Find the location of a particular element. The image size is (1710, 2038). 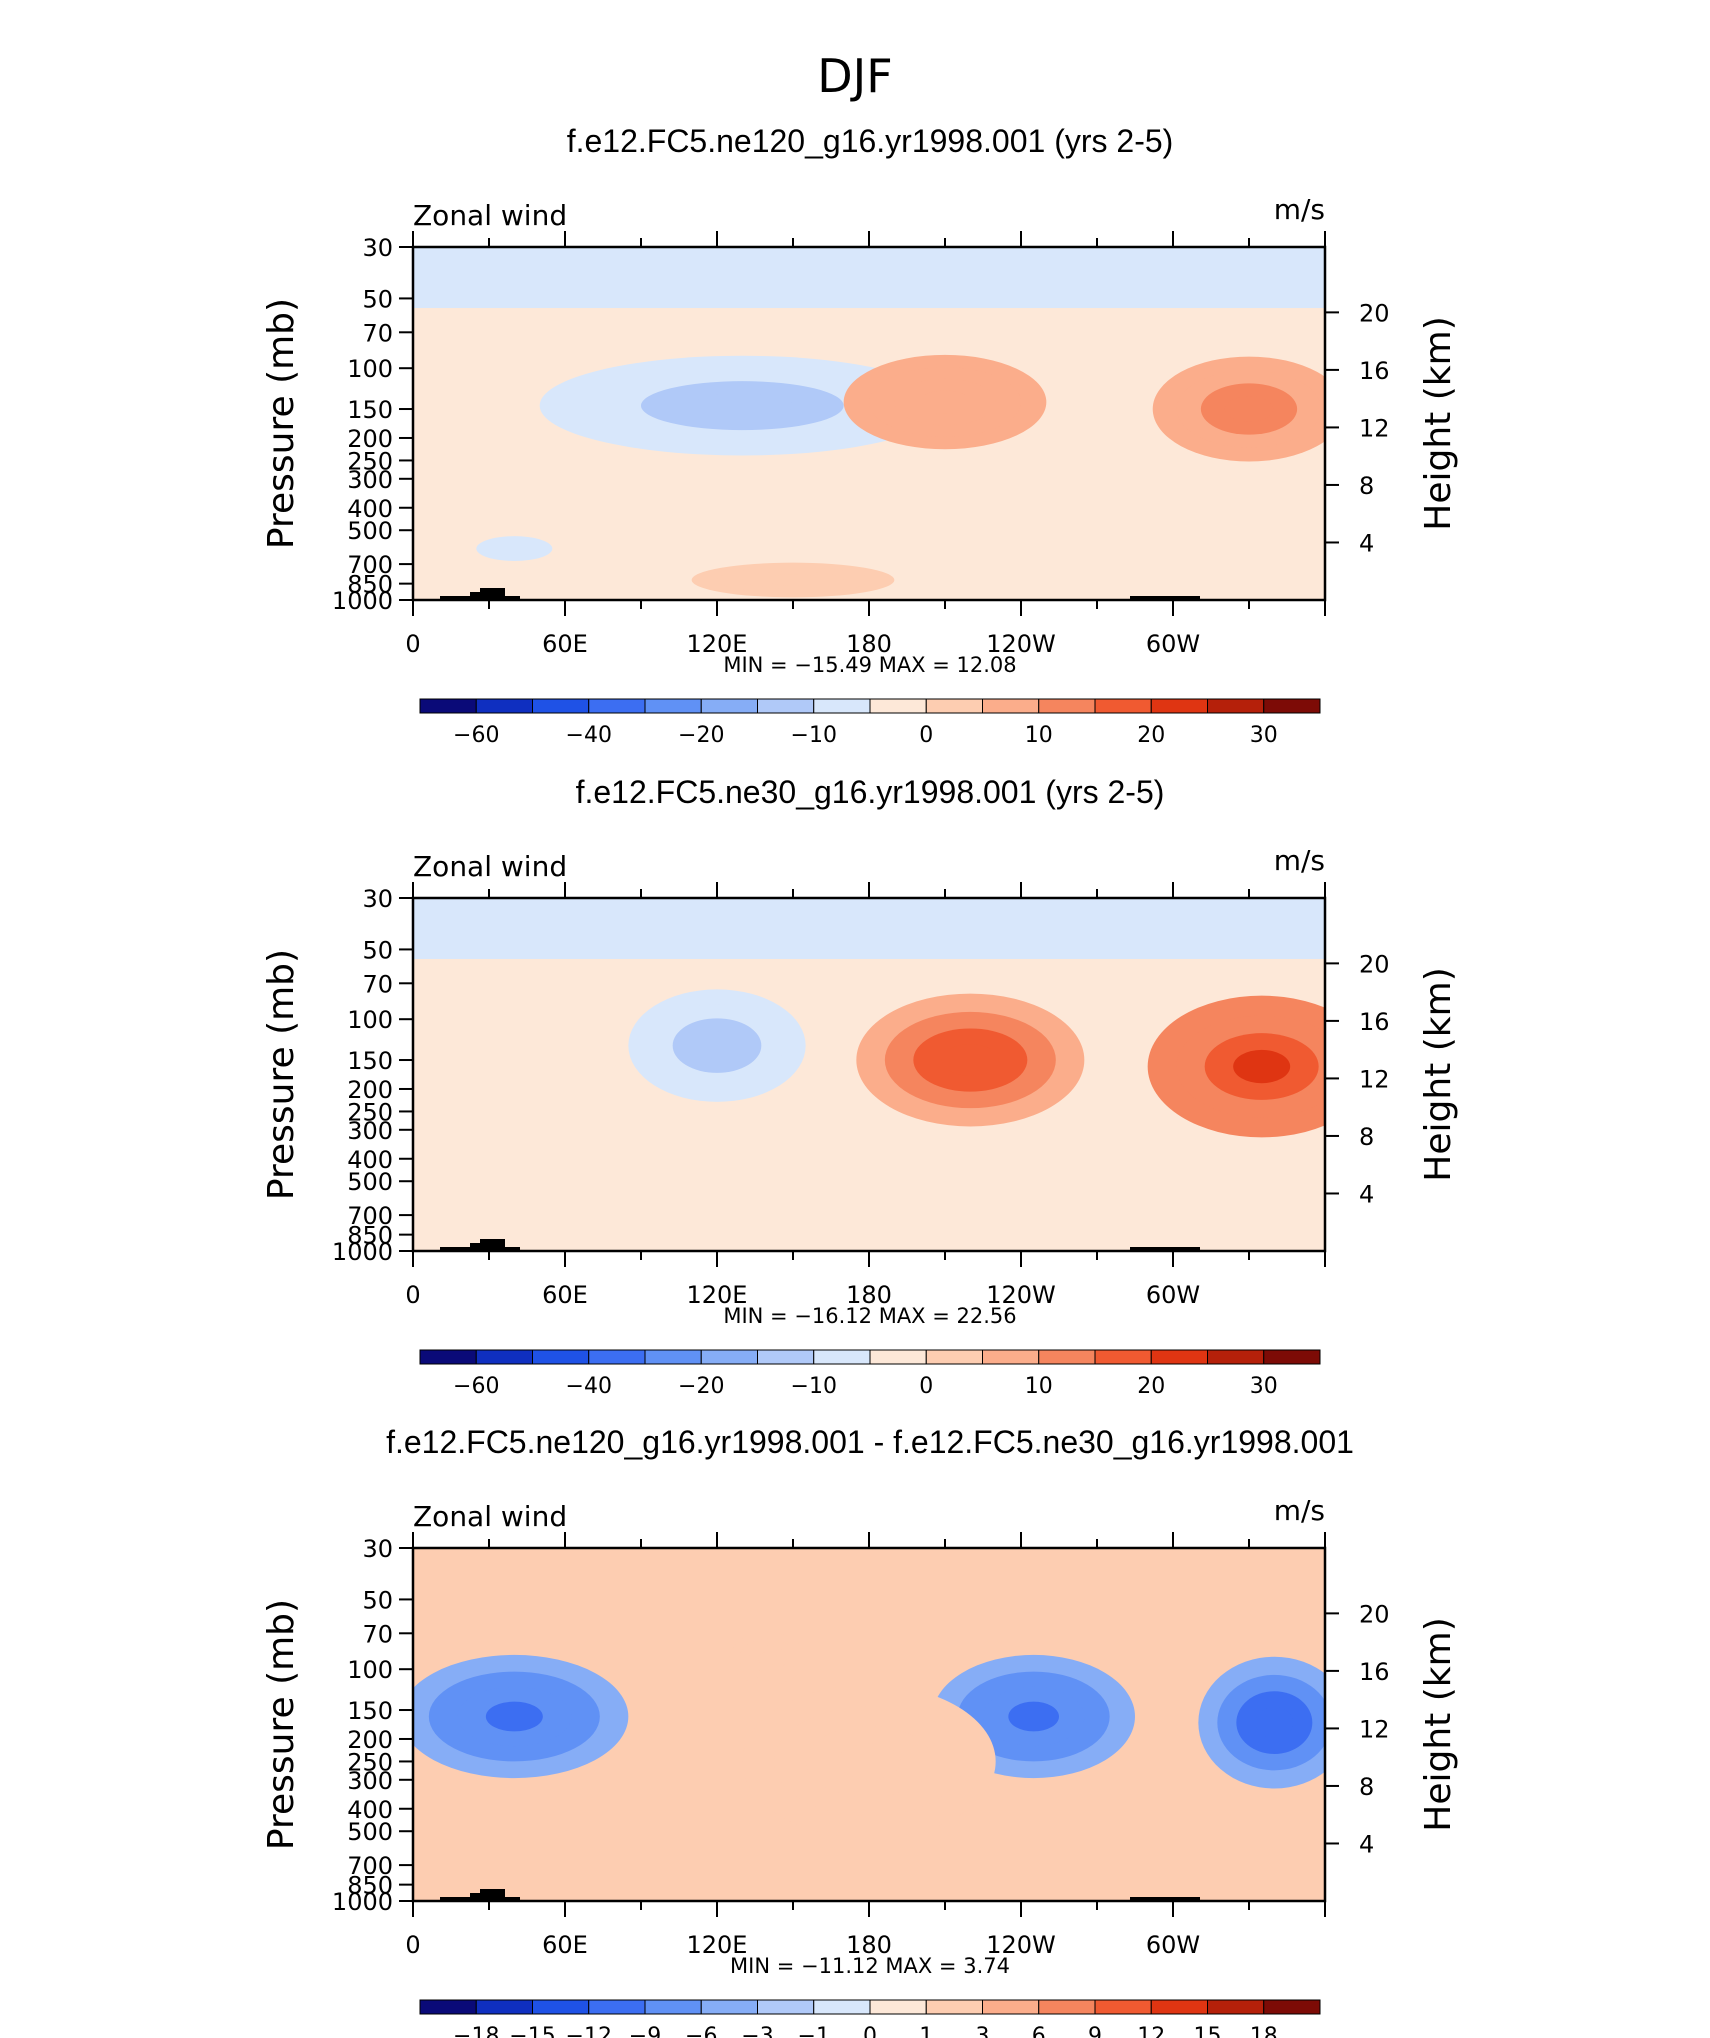

colorbar-label: 1 is located at coordinates (926, 2031).